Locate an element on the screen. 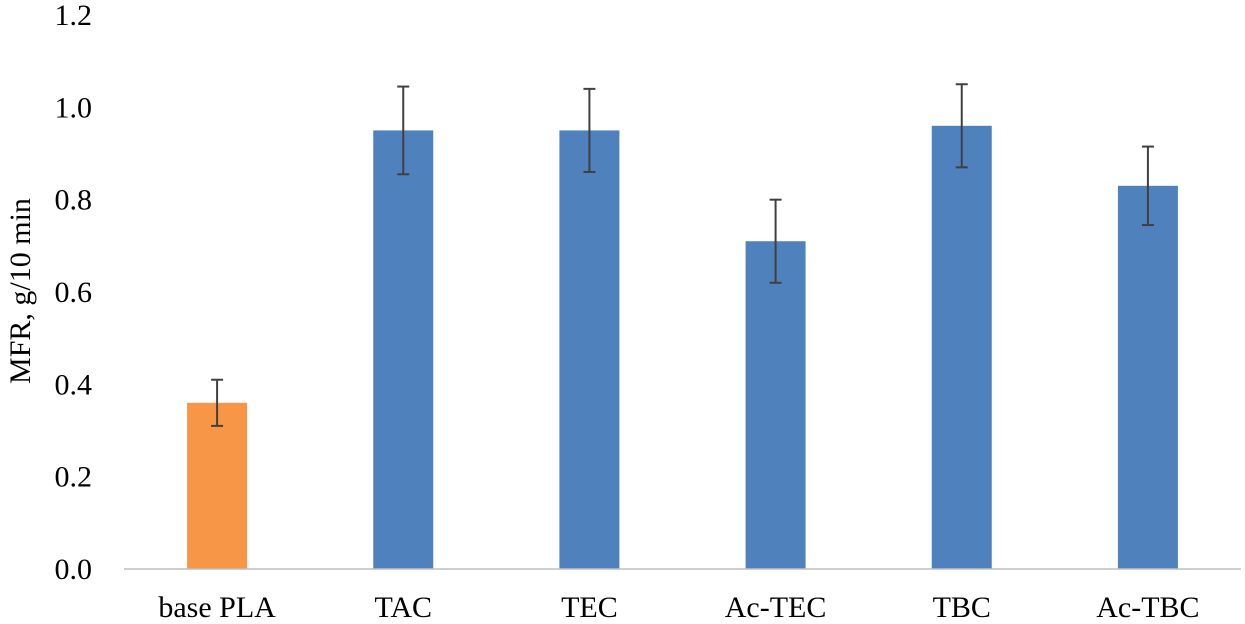 This screenshot has width=1245, height=624. x-category-label: TAC is located at coordinates (403, 607).